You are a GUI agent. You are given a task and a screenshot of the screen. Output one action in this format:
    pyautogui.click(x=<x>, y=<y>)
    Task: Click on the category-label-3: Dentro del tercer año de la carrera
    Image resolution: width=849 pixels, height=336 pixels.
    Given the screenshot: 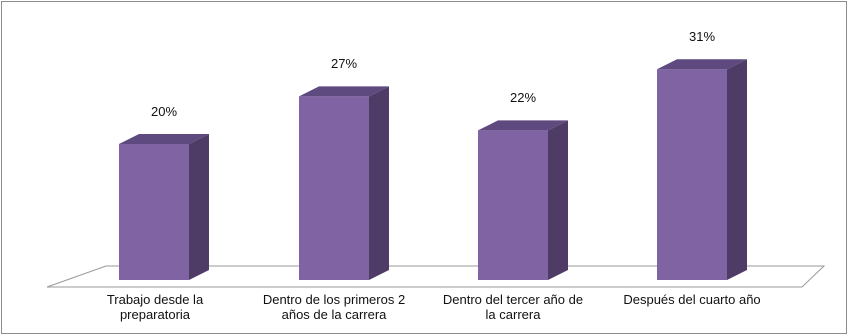 What is the action you would take?
    pyautogui.click(x=513, y=307)
    